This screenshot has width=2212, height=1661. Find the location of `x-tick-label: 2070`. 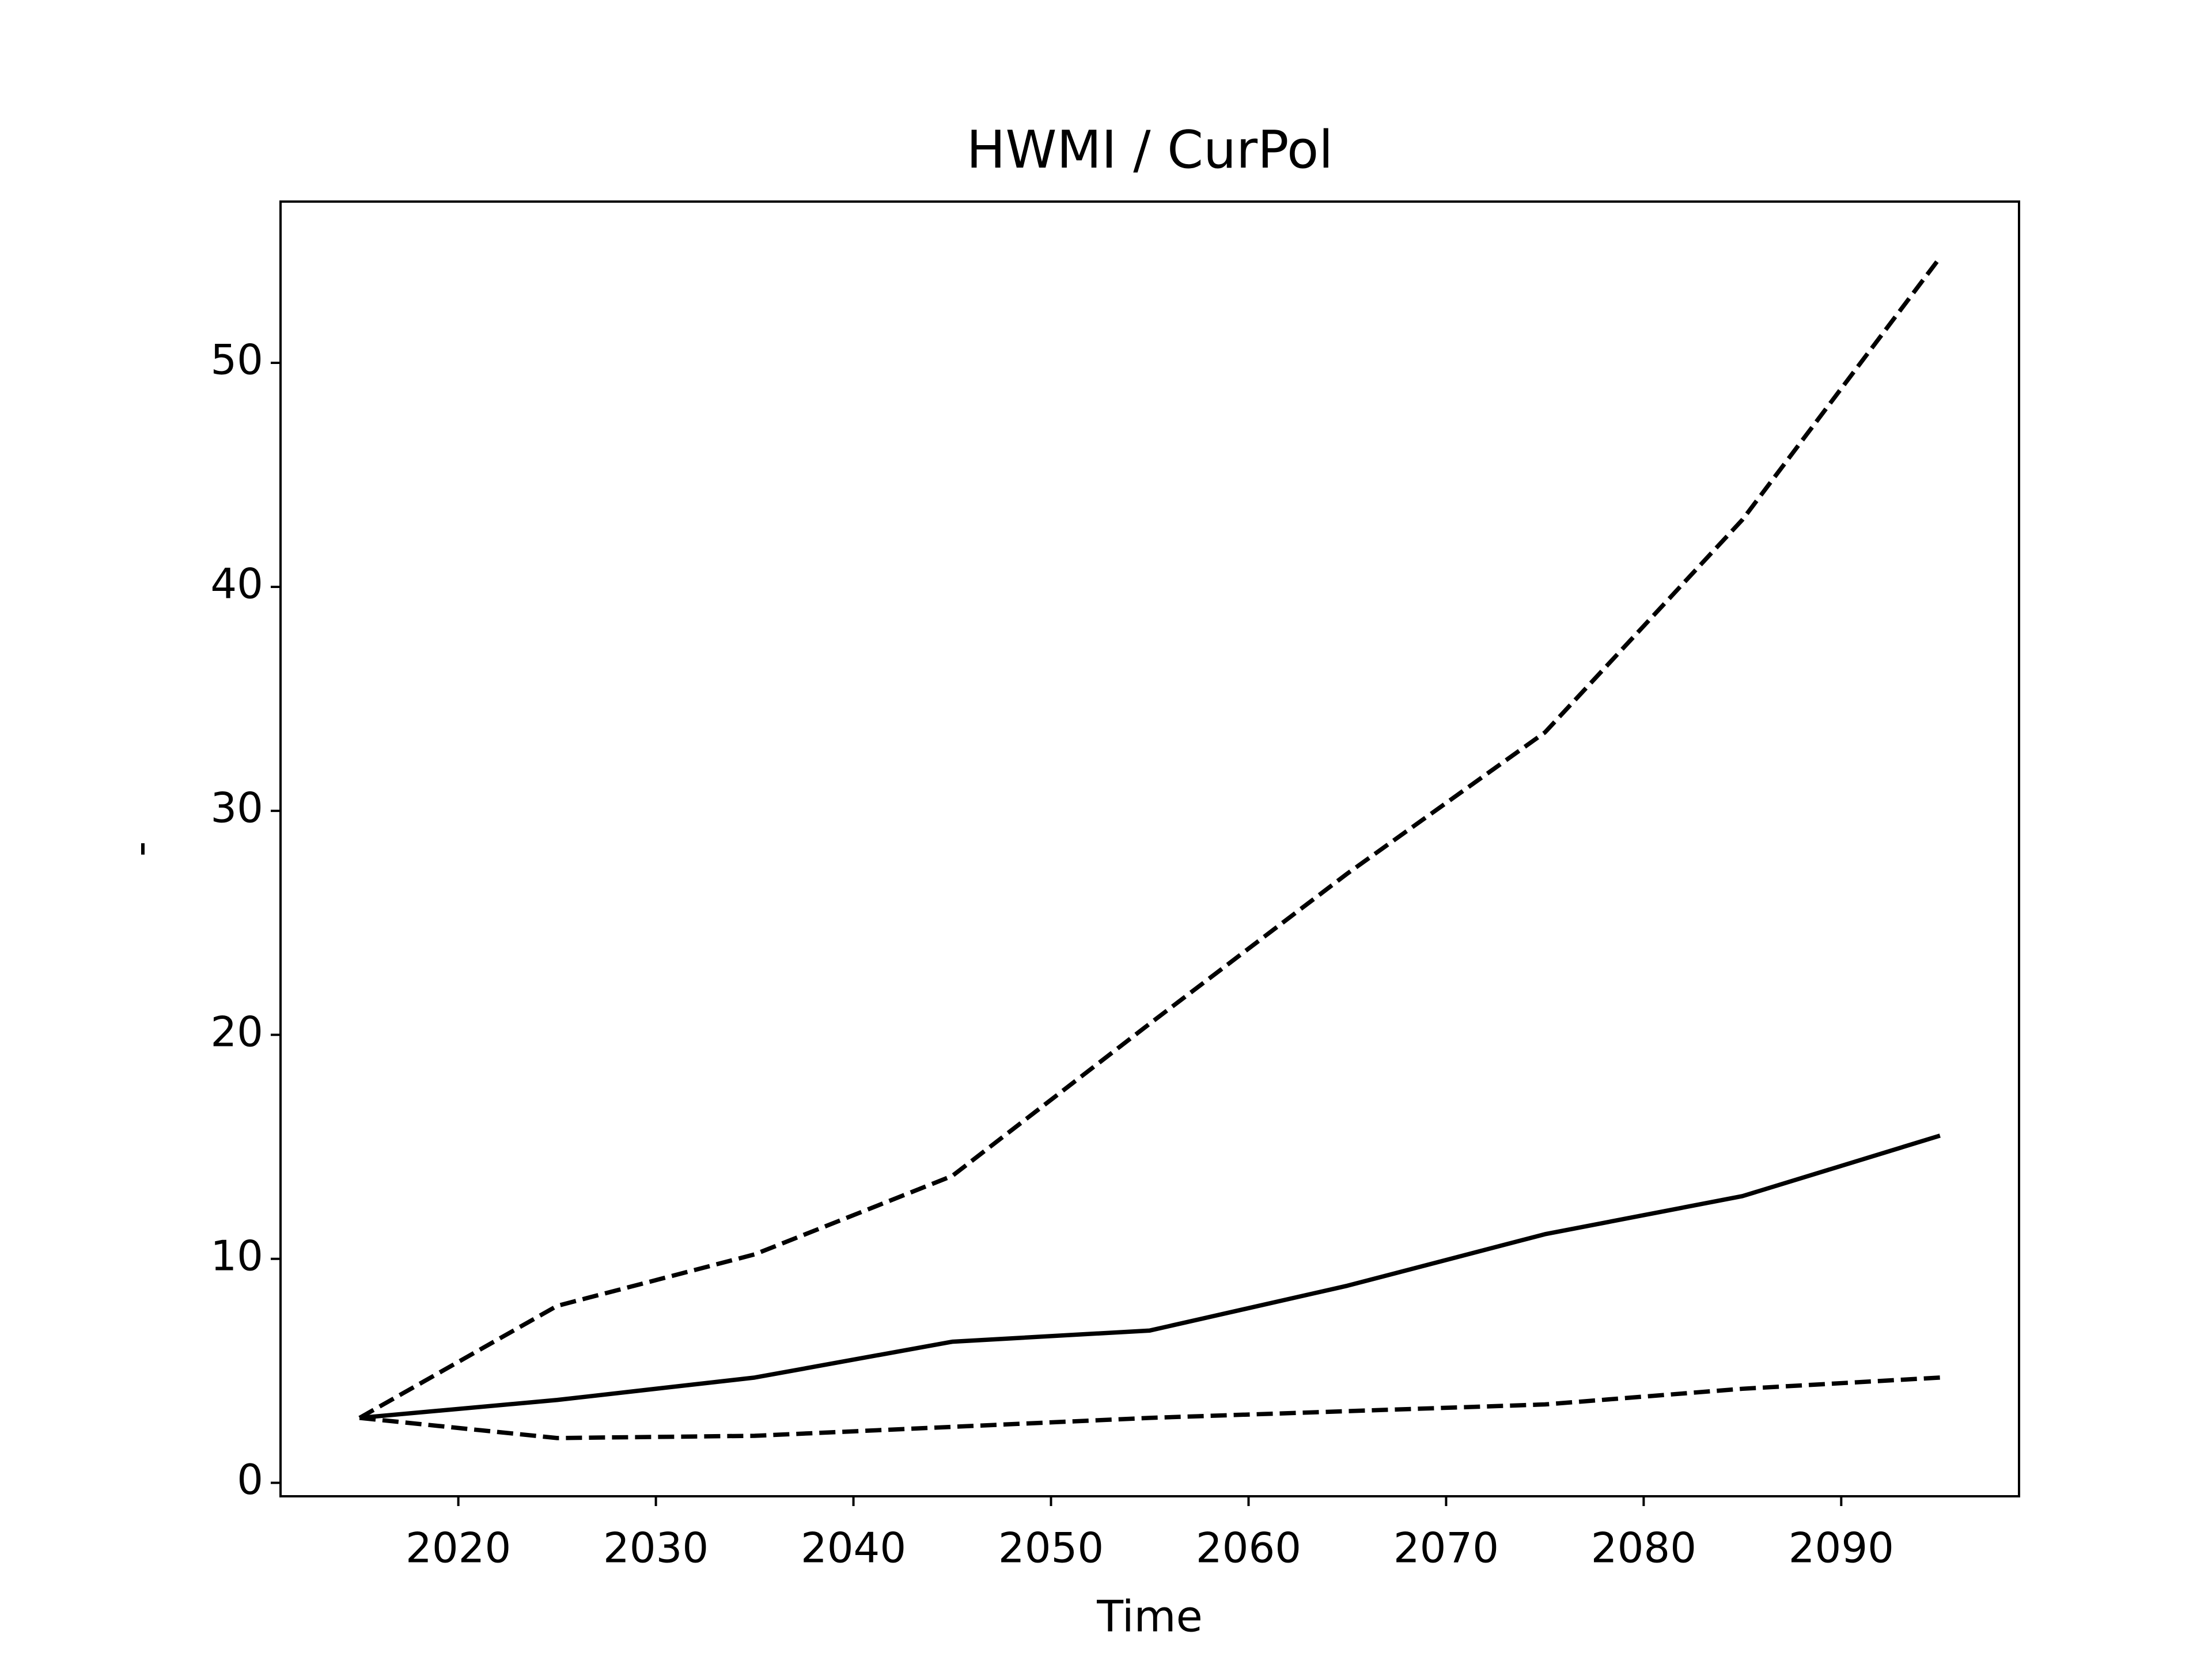

x-tick-label: 2070 is located at coordinates (1446, 1548).